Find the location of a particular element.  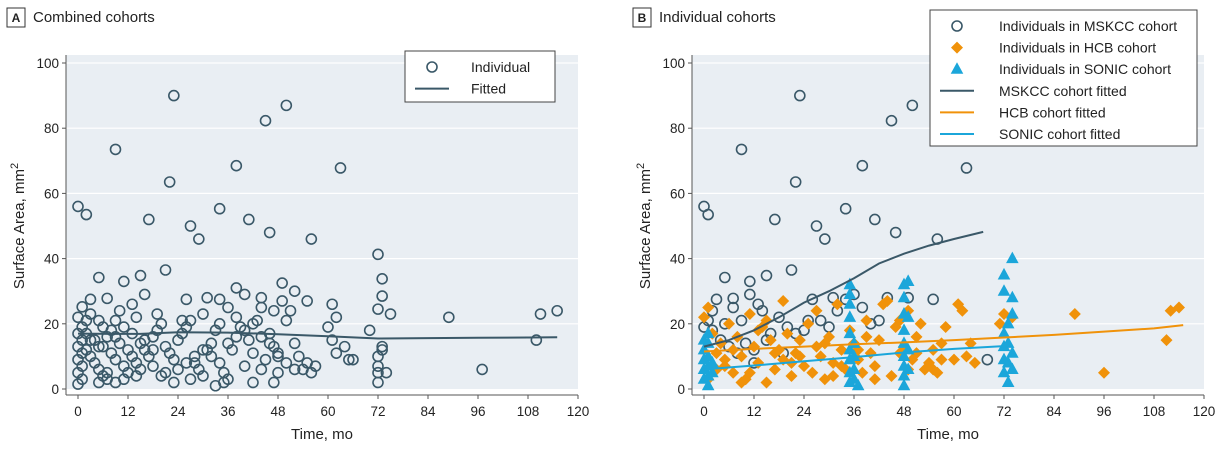

x-tick-label: 108 is located at coordinates (528, 411).